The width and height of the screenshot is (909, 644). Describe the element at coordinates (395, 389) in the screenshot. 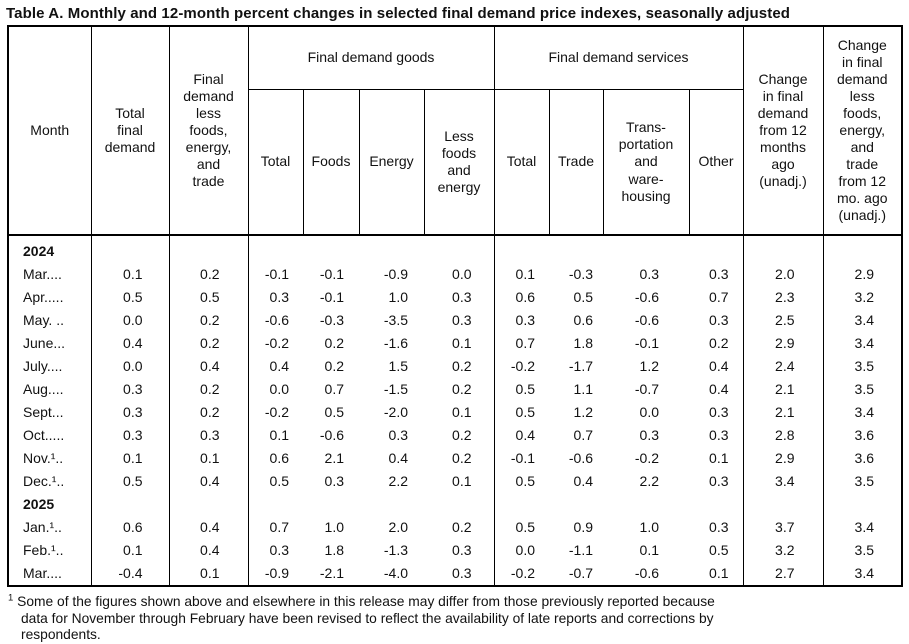

I see `data-cell: -1.5` at that location.